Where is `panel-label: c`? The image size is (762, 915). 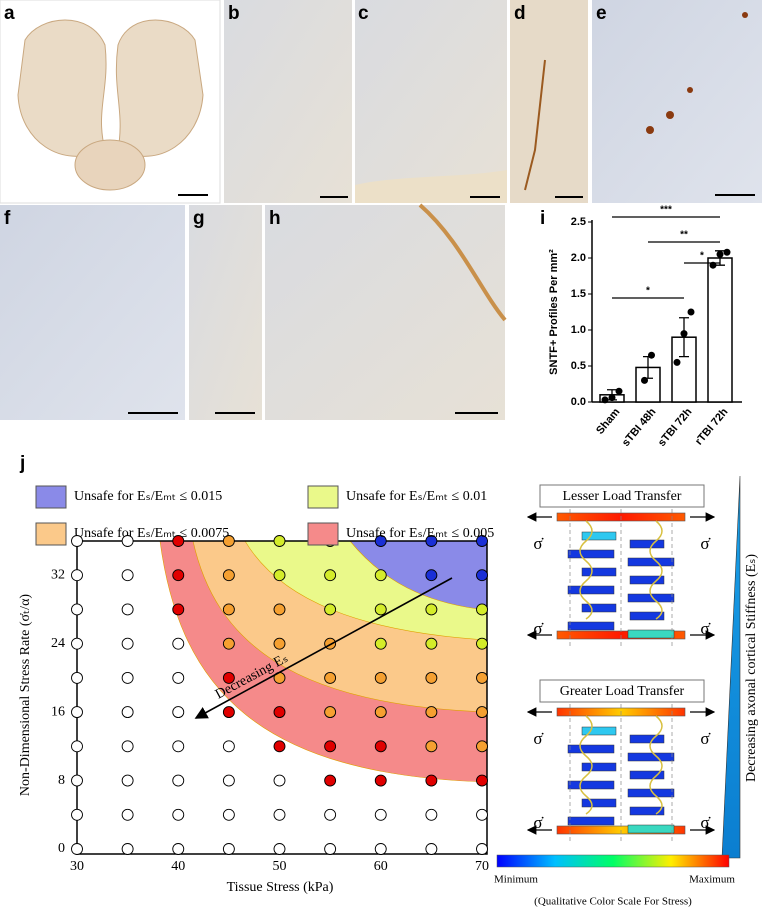
panel-label: c is located at coordinates (363, 13).